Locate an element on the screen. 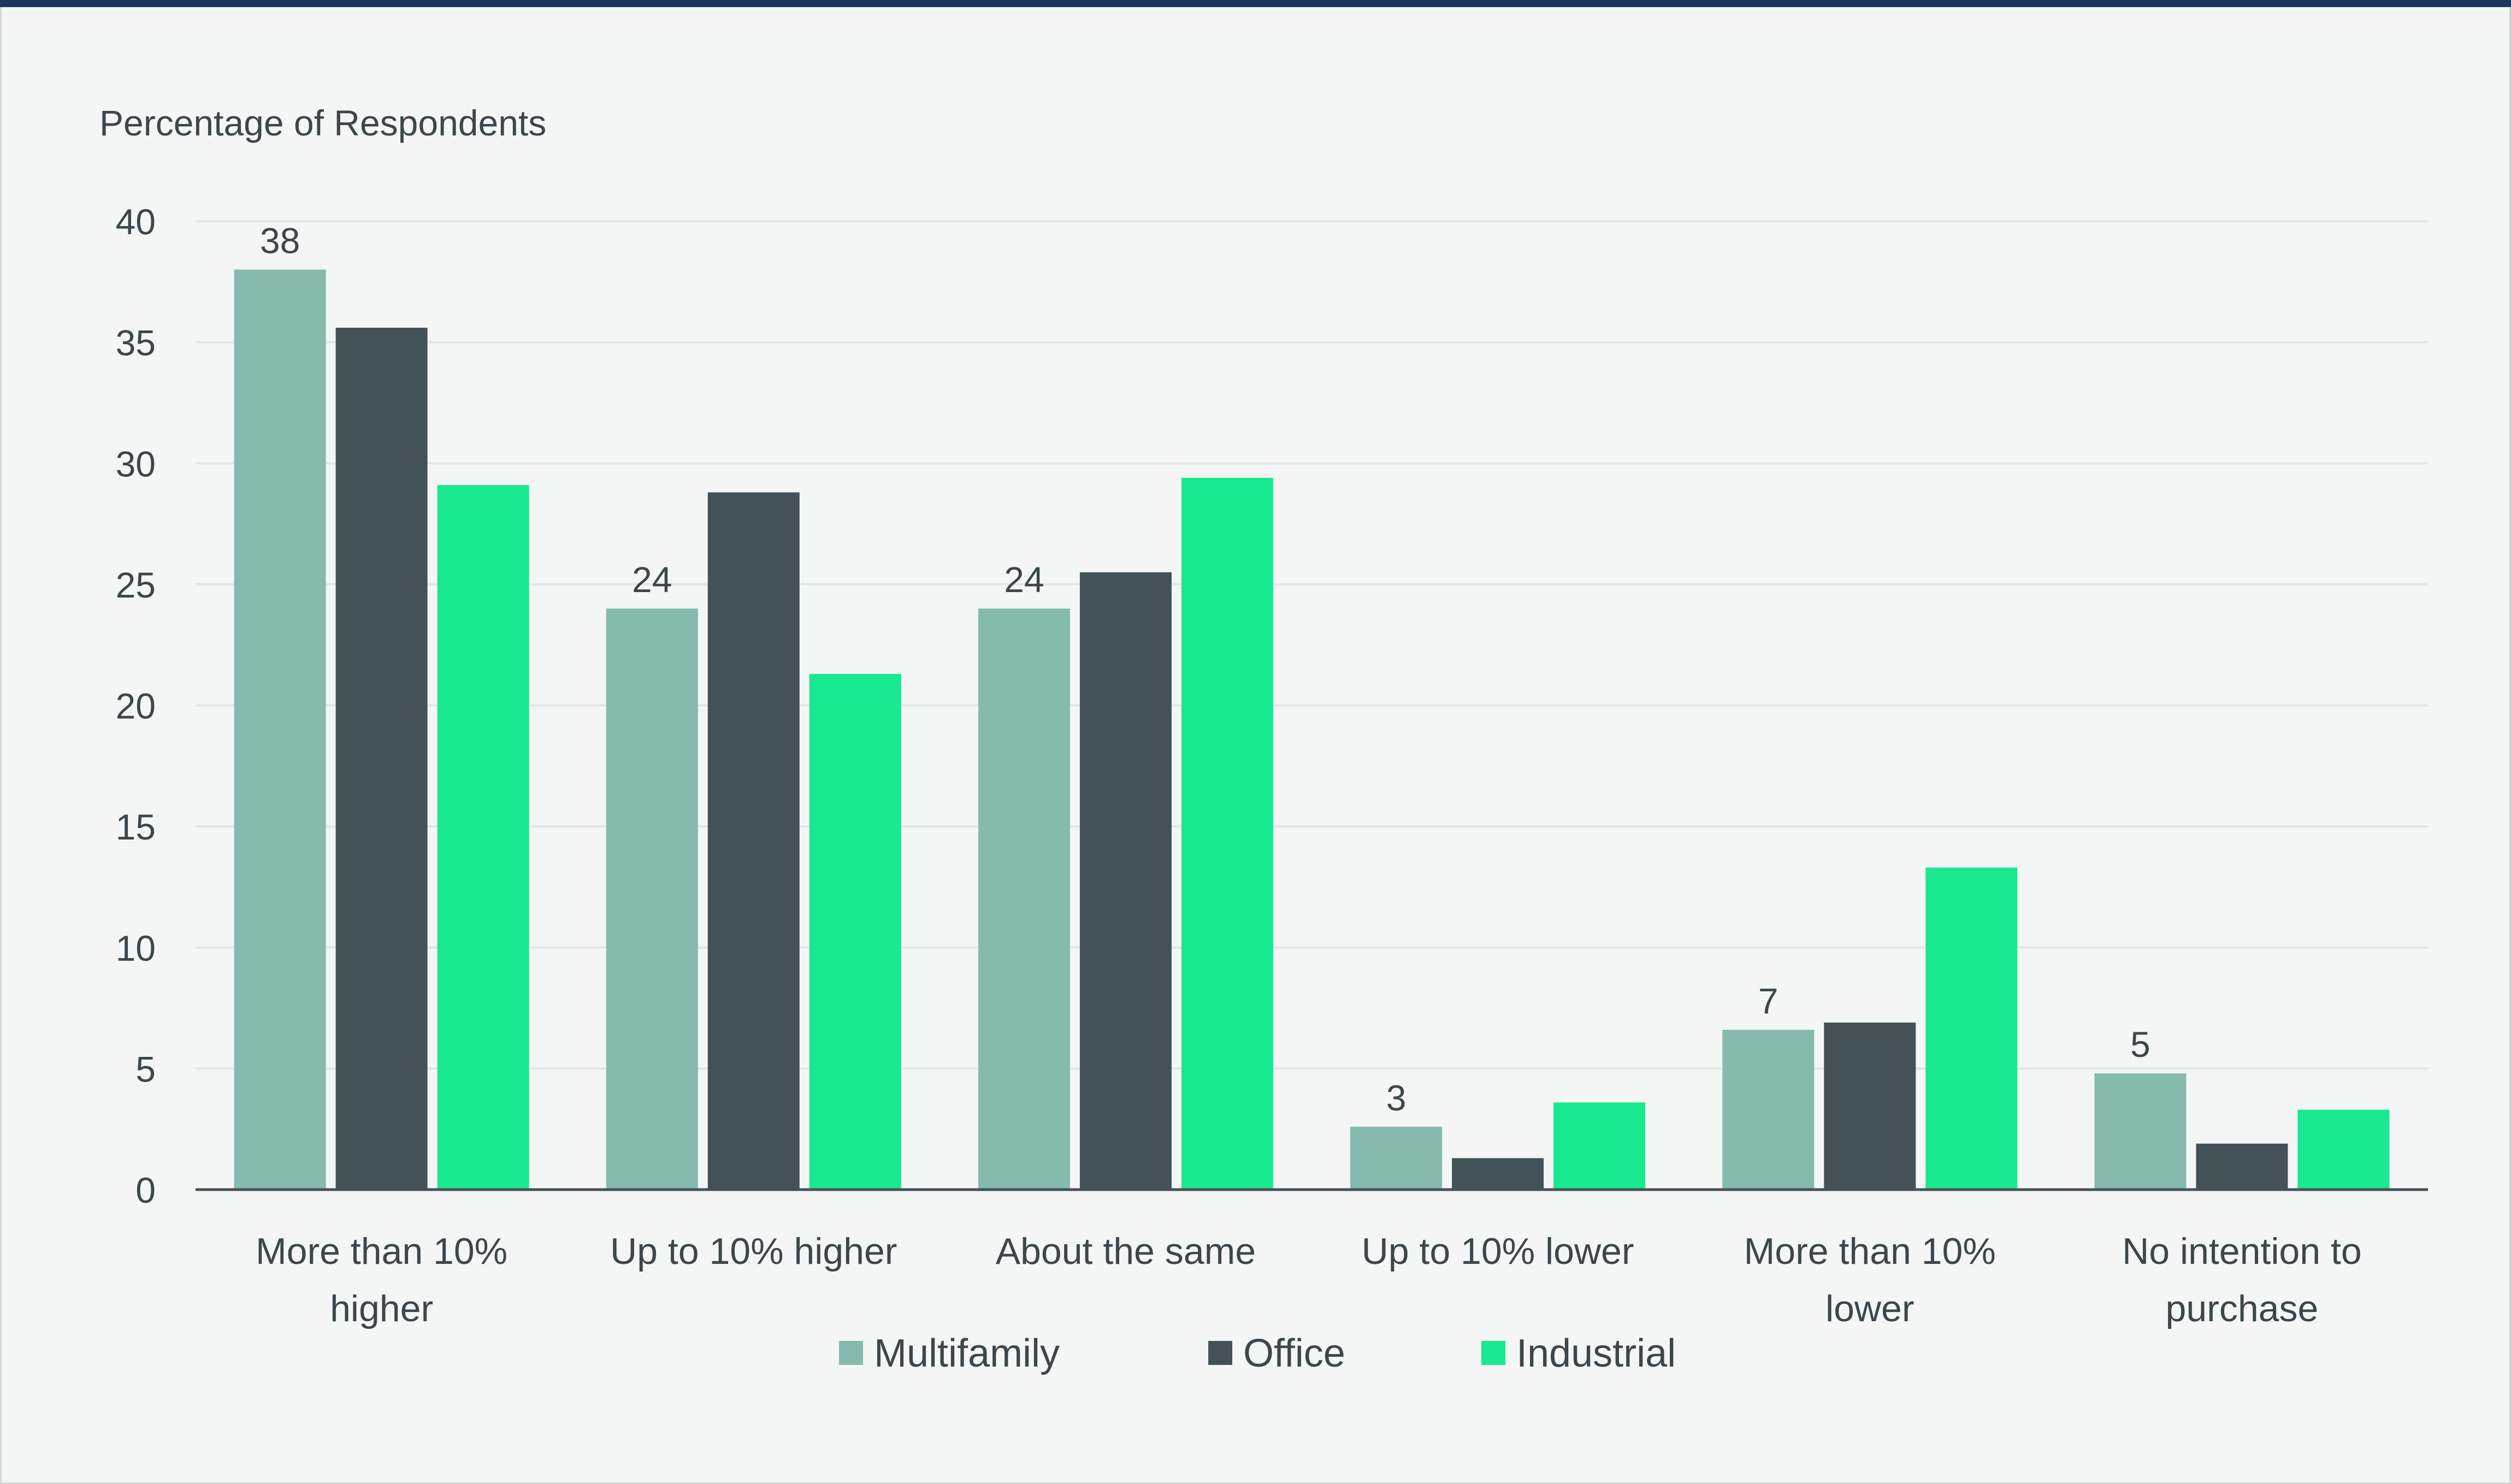 This screenshot has height=1484, width=2511. y-tick-label: 40 is located at coordinates (136, 222).